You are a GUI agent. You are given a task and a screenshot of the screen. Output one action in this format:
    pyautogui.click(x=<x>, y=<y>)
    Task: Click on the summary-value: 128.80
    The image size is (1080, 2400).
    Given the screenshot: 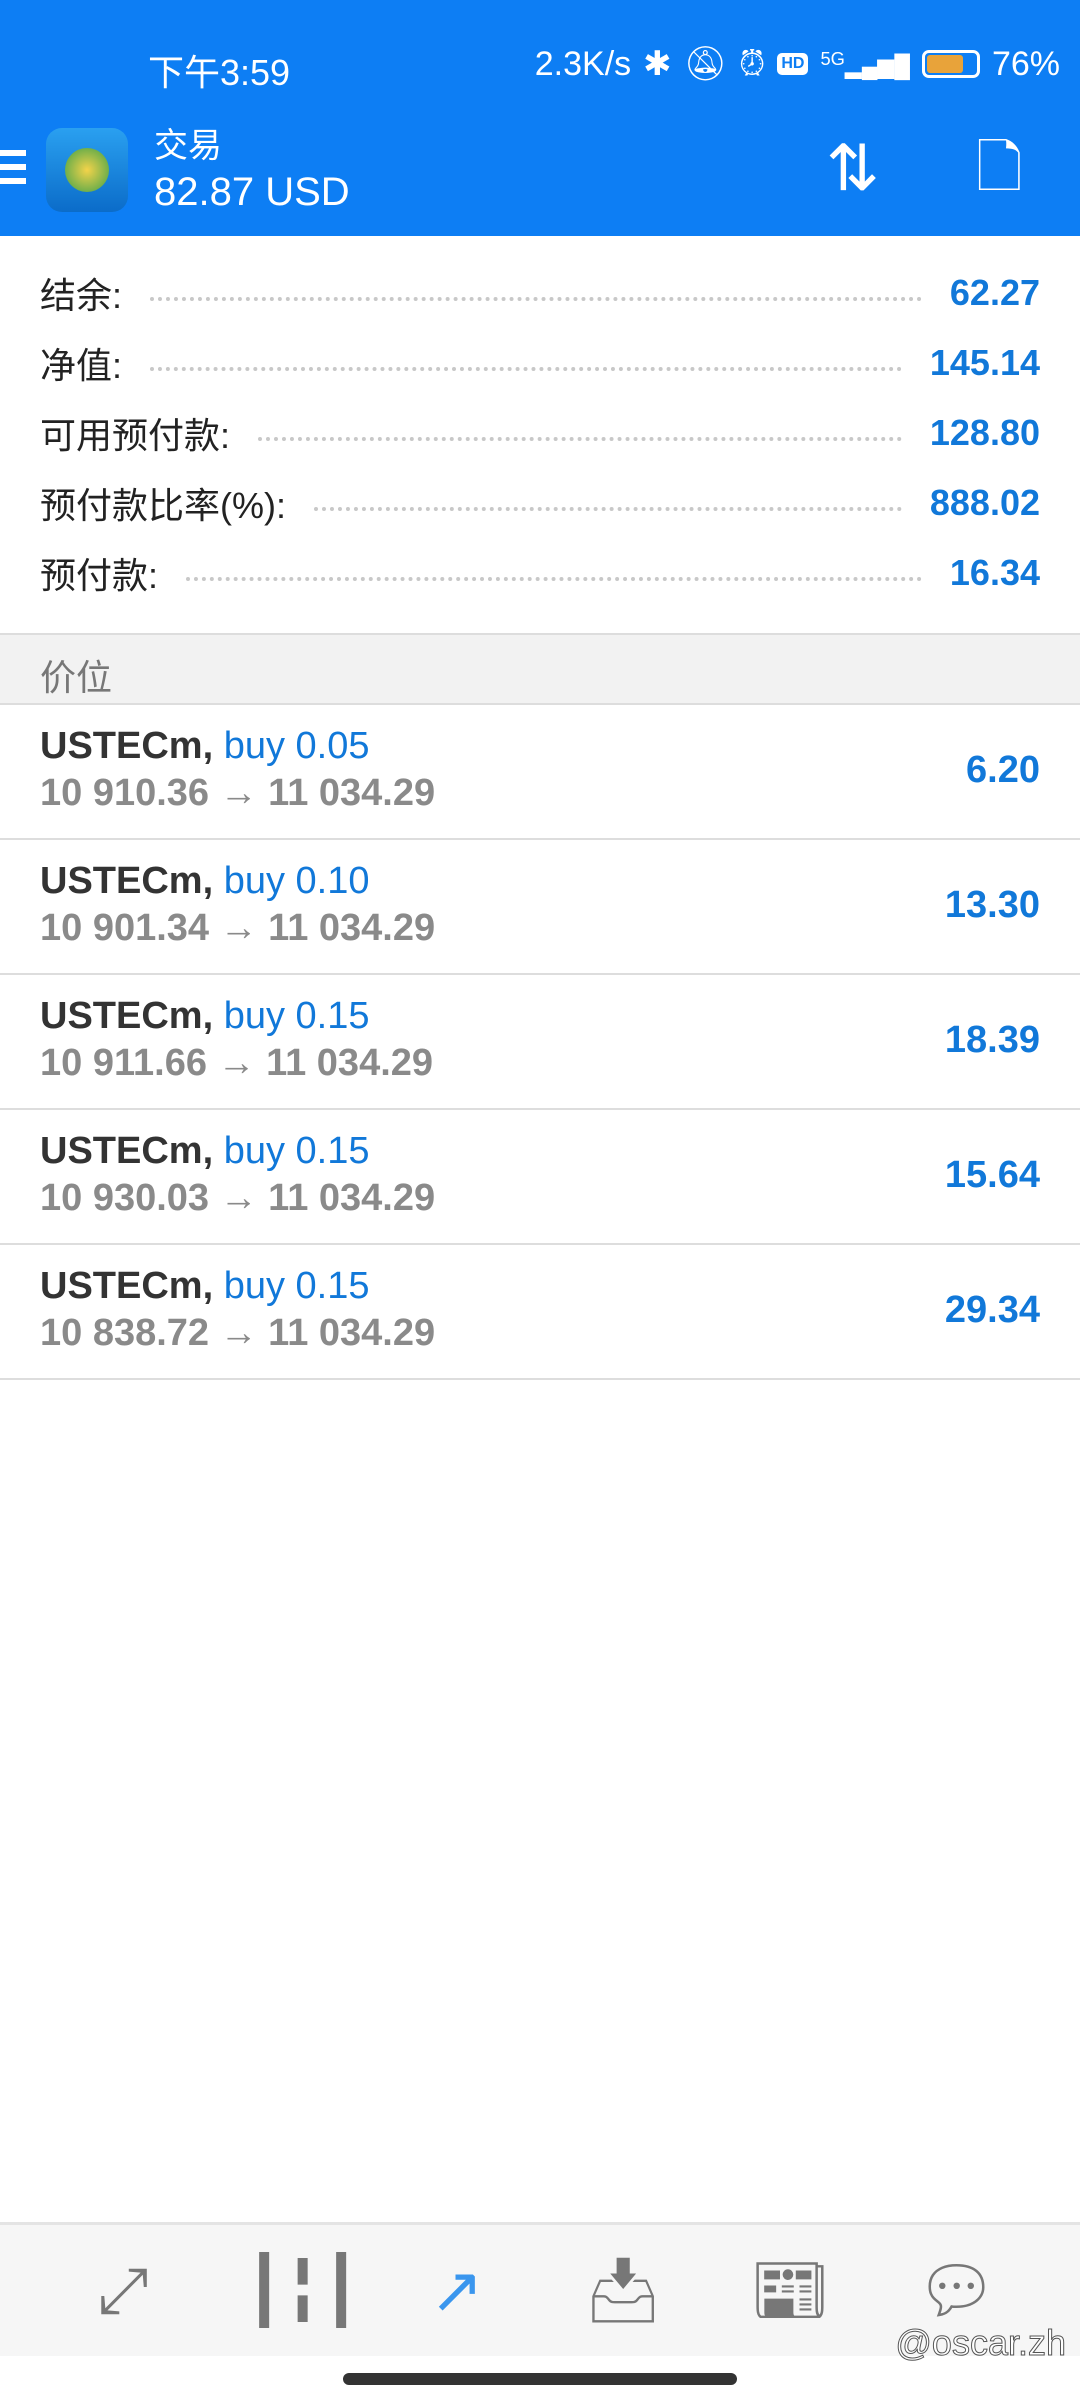 What is the action you would take?
    pyautogui.click(x=984, y=432)
    